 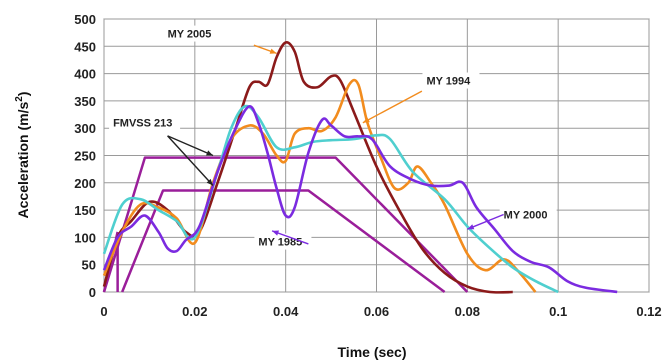 What do you see at coordinates (467, 311) in the screenshot?
I see `x-tick-label: 0.08` at bounding box center [467, 311].